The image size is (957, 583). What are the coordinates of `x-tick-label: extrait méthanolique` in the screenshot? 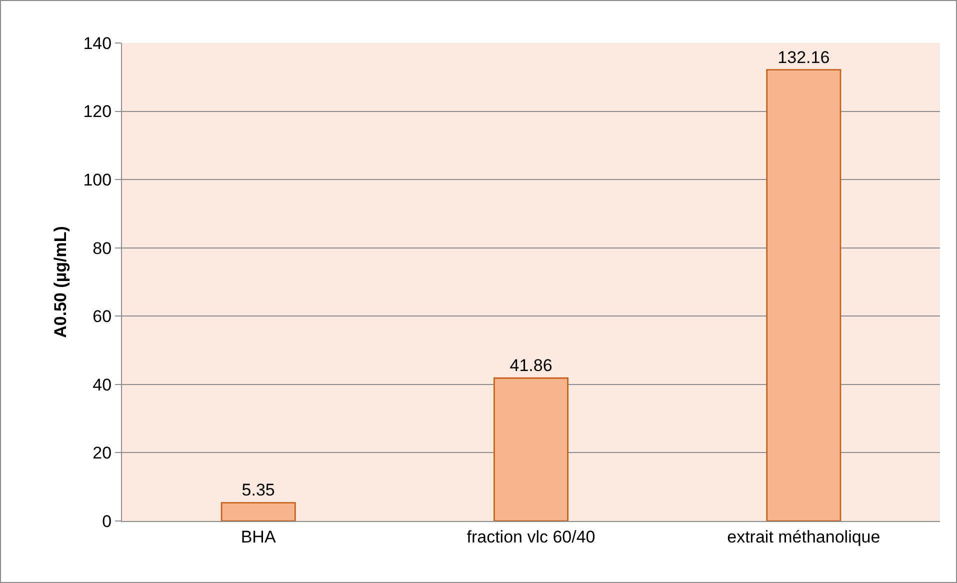 It's located at (803, 536).